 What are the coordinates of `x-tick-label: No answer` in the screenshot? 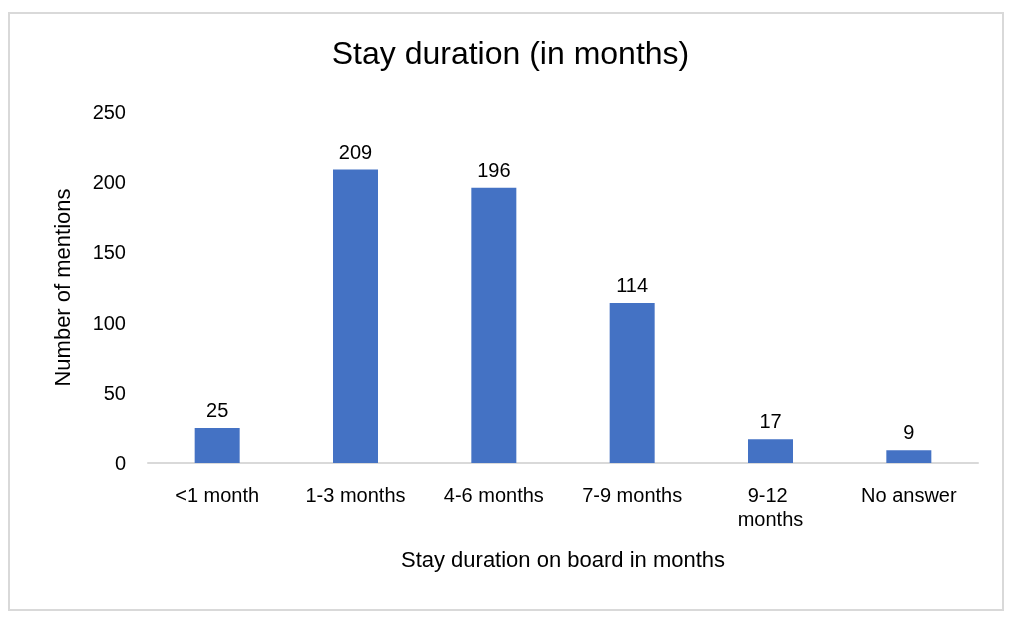 It's located at (909, 495).